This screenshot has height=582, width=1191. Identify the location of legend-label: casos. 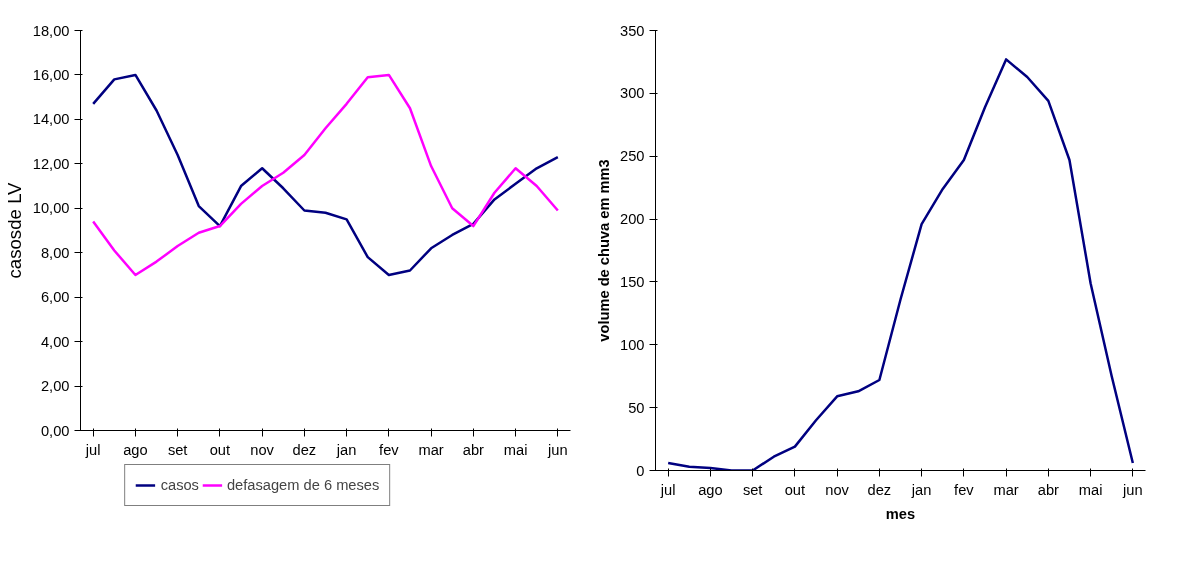
(179, 485).